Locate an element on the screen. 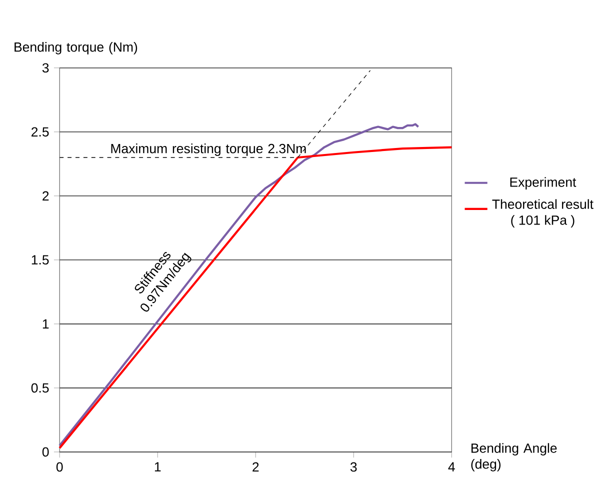 The image size is (601, 477). annotation: Maximum resisting torque 2.3Nm is located at coordinates (208, 150).